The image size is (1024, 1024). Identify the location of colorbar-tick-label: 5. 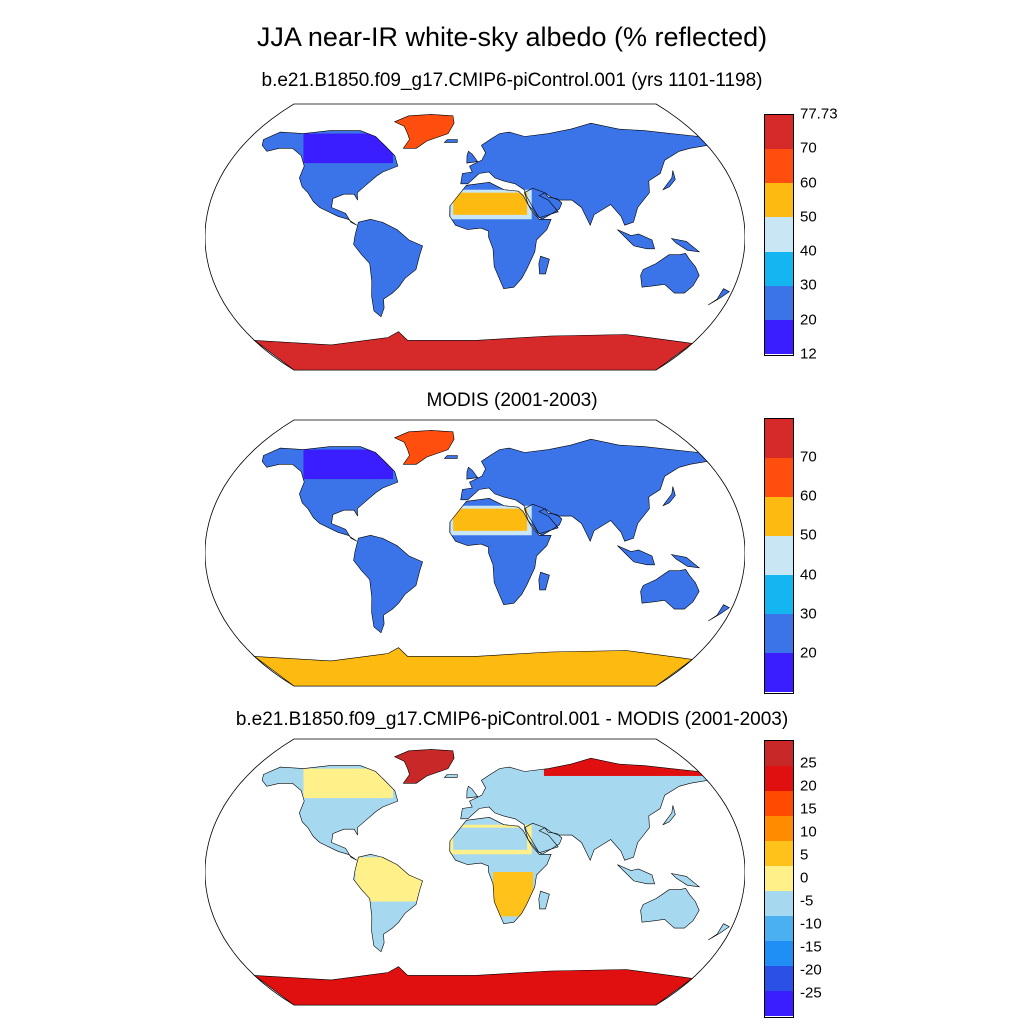
(804, 855).